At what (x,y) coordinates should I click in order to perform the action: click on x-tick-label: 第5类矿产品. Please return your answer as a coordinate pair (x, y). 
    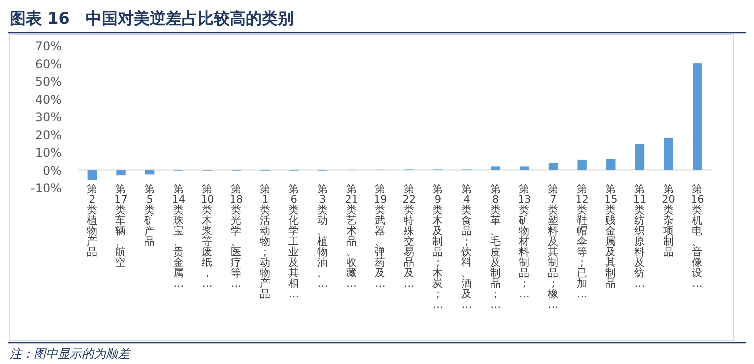
    Looking at the image, I should click on (150, 215).